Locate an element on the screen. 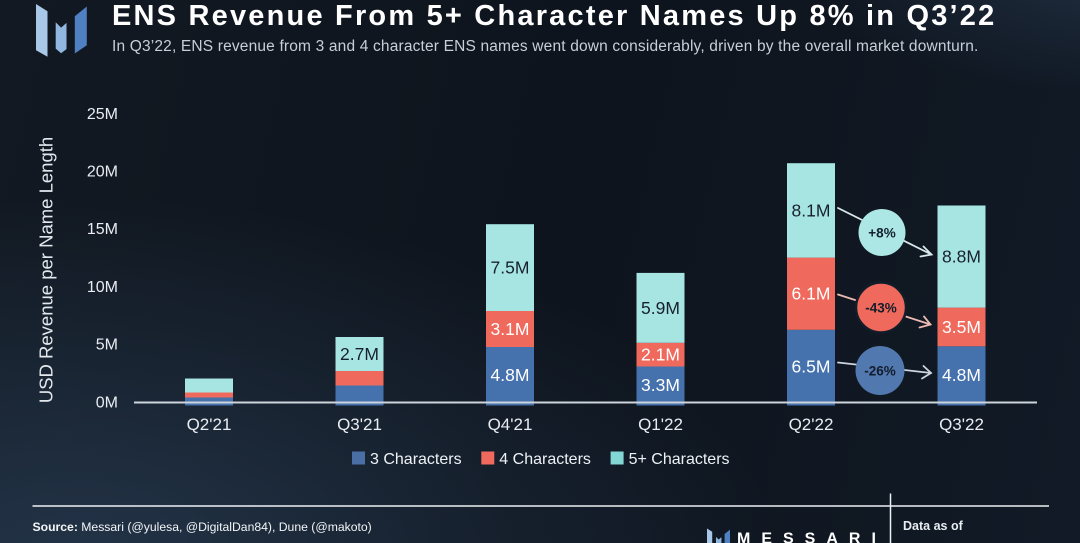 Image resolution: width=1080 pixels, height=543 pixels. svg-text: Q2'21 is located at coordinates (209, 424).